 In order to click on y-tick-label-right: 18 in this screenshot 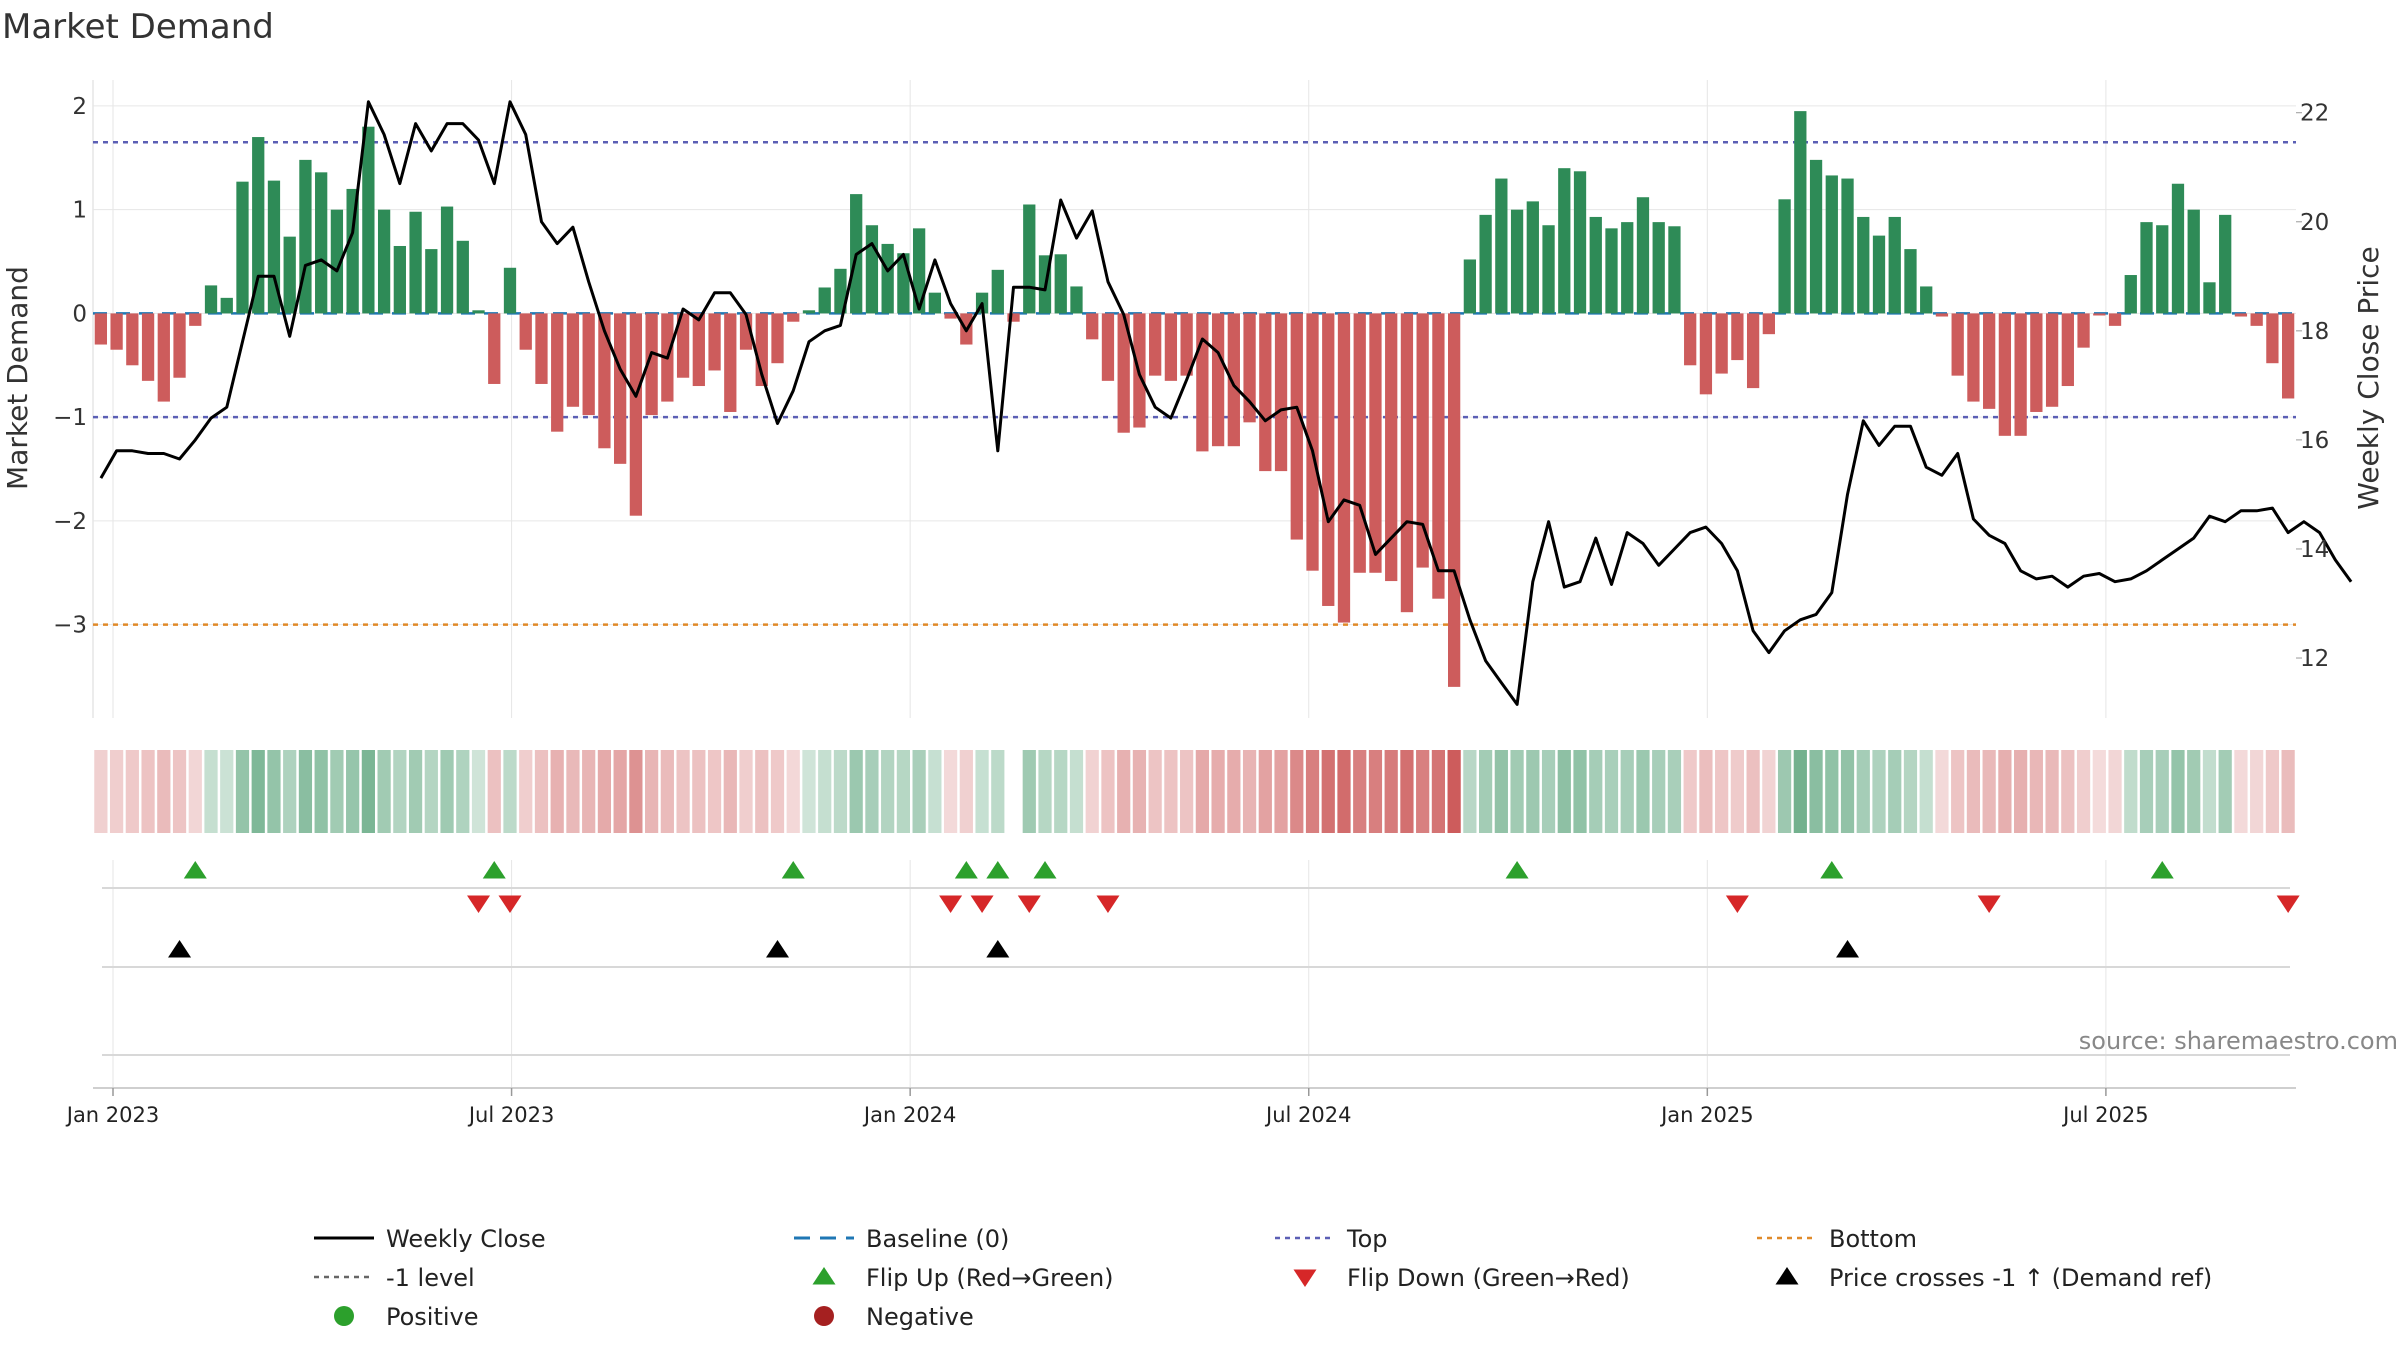, I will do `click(2314, 332)`.